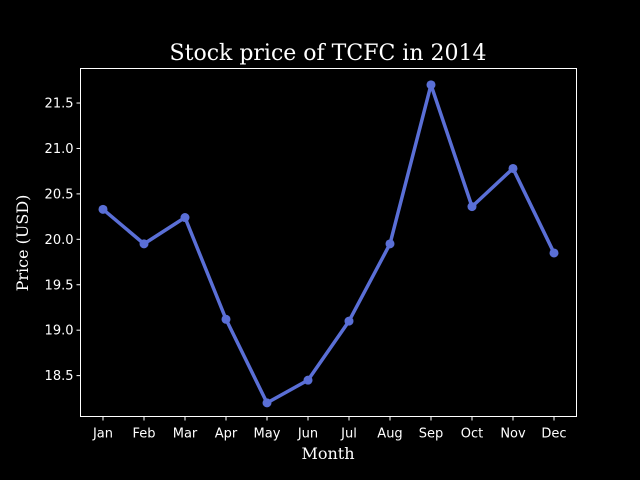 The width and height of the screenshot is (640, 480). What do you see at coordinates (59, 149) in the screenshot?
I see `y-tick-label: 21.0` at bounding box center [59, 149].